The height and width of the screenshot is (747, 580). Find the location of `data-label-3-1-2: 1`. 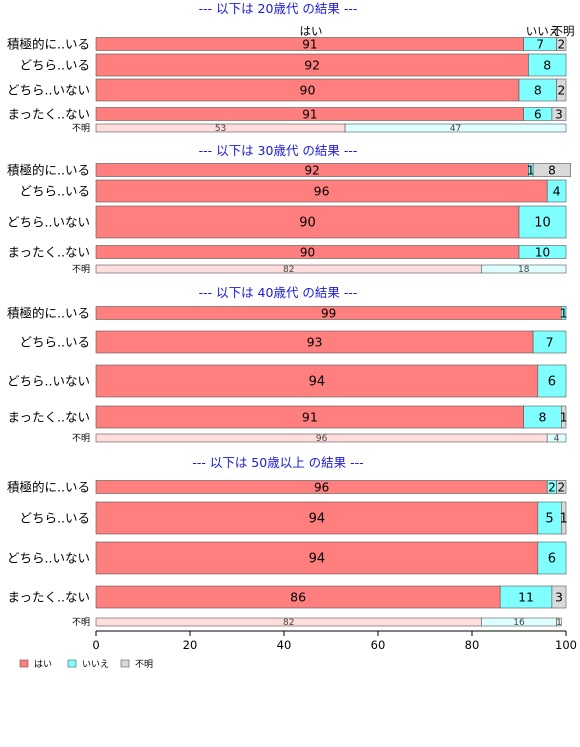

data-label-3-1-2: 1 is located at coordinates (564, 519).